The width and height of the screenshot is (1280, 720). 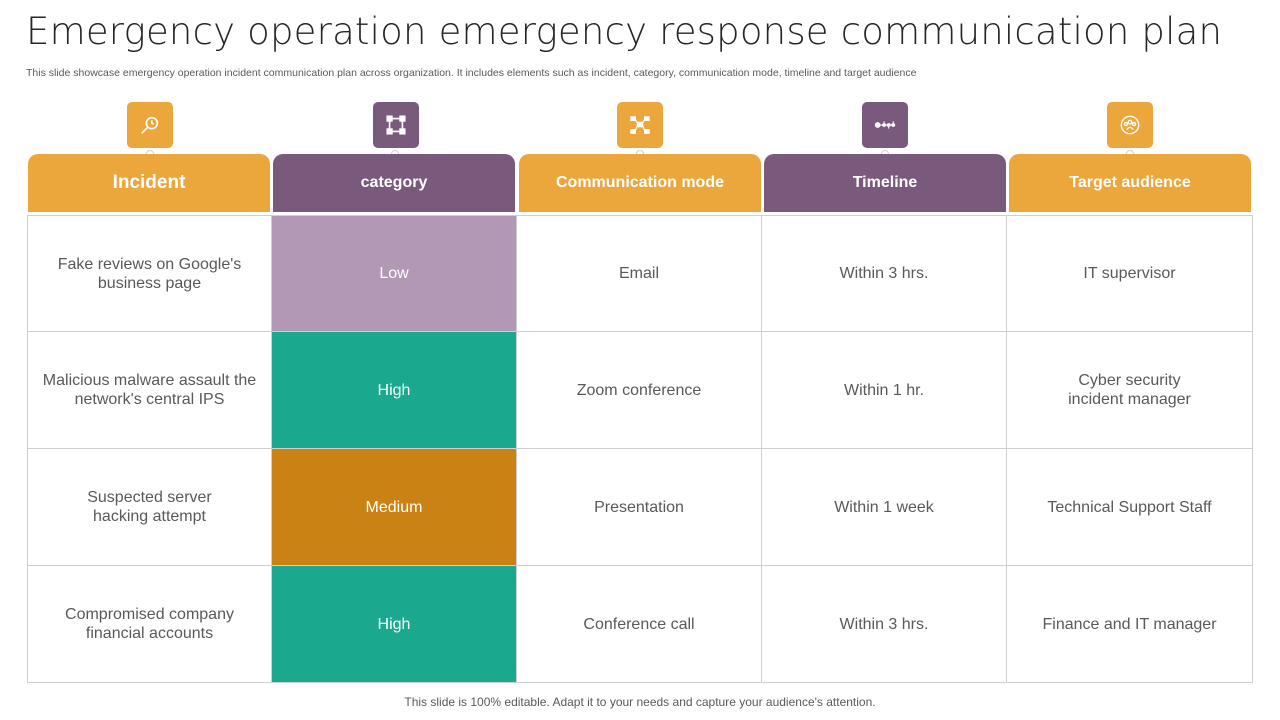 I want to click on column-header-timeline: Timeline, so click(x=885, y=183).